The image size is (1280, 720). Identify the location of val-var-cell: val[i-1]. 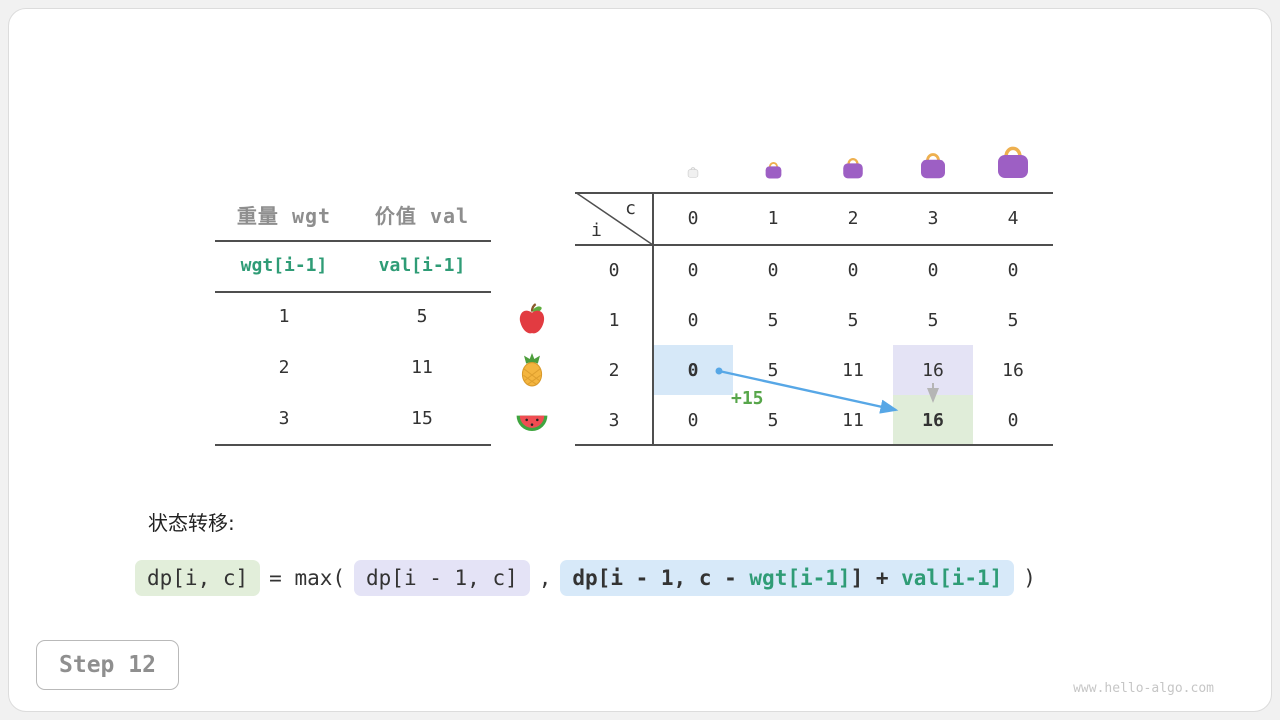
(422, 265).